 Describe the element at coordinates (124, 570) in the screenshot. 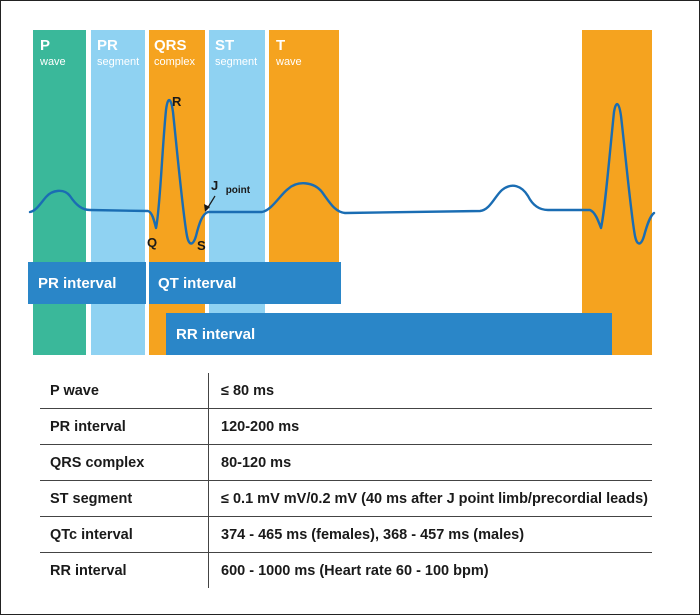

I see `row-label-rr-interval: RR interval` at that location.